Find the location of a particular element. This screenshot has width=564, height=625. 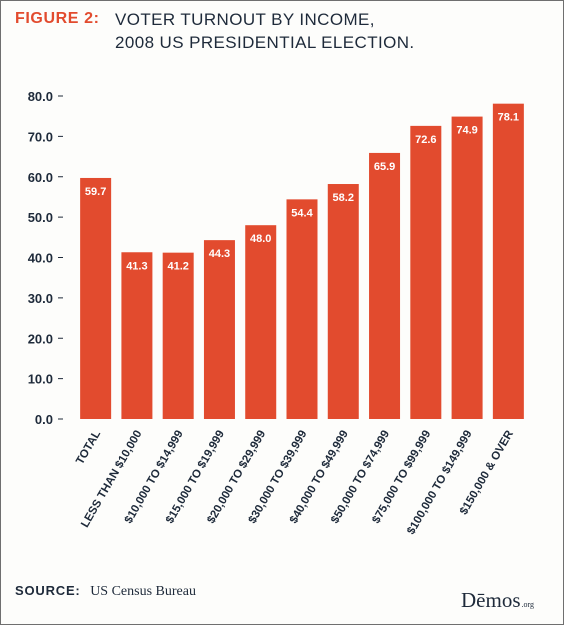

y-tick-label: 50.0 is located at coordinates (40, 217).